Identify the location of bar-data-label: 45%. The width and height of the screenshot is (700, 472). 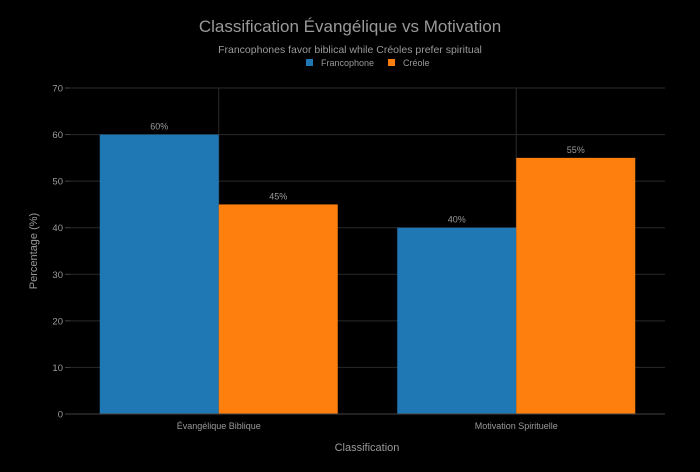
(278, 196).